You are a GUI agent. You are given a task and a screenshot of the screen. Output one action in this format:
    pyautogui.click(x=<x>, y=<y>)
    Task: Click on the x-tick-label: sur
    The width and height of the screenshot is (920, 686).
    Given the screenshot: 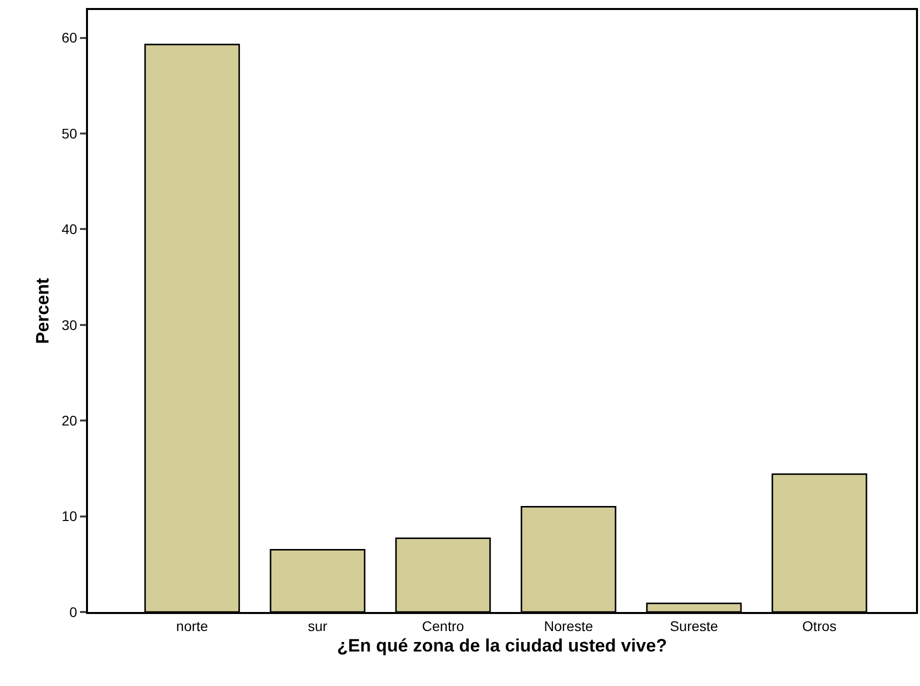 What is the action you would take?
    pyautogui.click(x=318, y=626)
    